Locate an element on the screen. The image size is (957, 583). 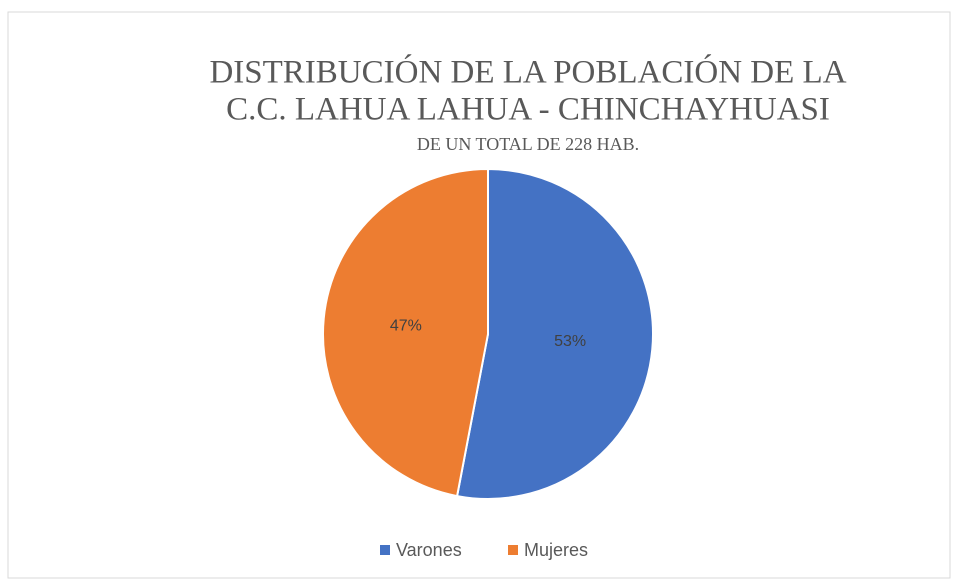
data-label: 47% is located at coordinates (406, 325).